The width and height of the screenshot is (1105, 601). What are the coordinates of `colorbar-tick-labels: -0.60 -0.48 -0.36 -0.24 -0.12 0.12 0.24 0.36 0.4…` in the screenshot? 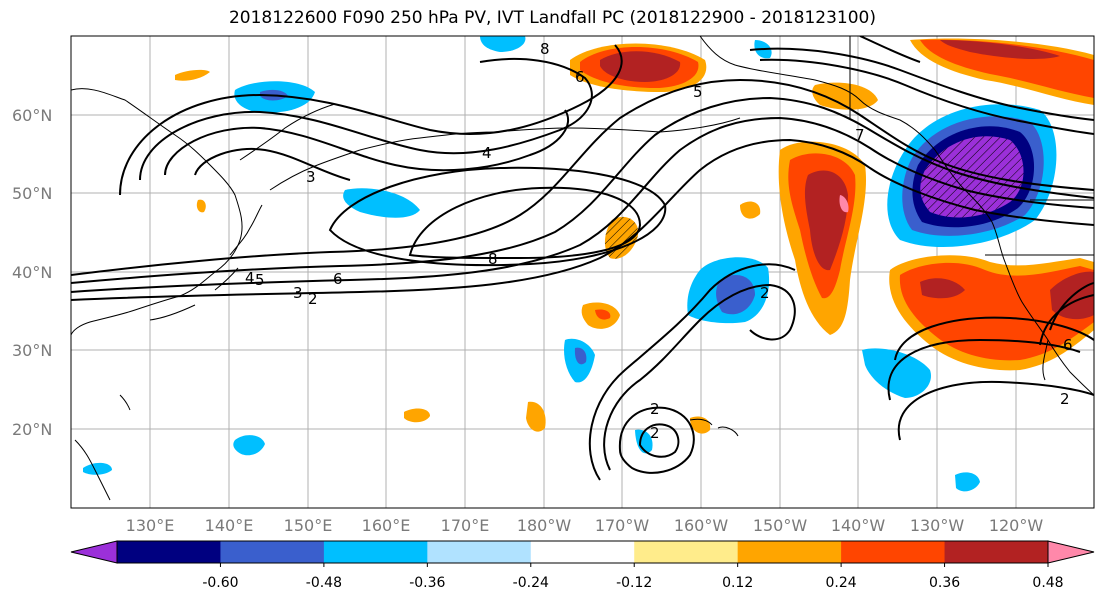 It's located at (633, 577).